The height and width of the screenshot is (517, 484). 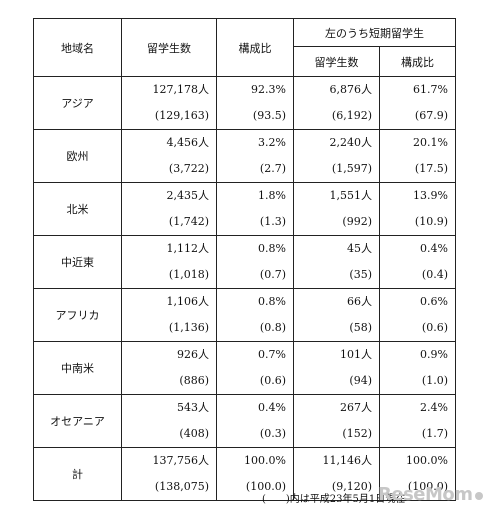 What do you see at coordinates (336, 156) in the screenshot?
I see `short-students-cell: 2,240人 (1,597)` at bounding box center [336, 156].